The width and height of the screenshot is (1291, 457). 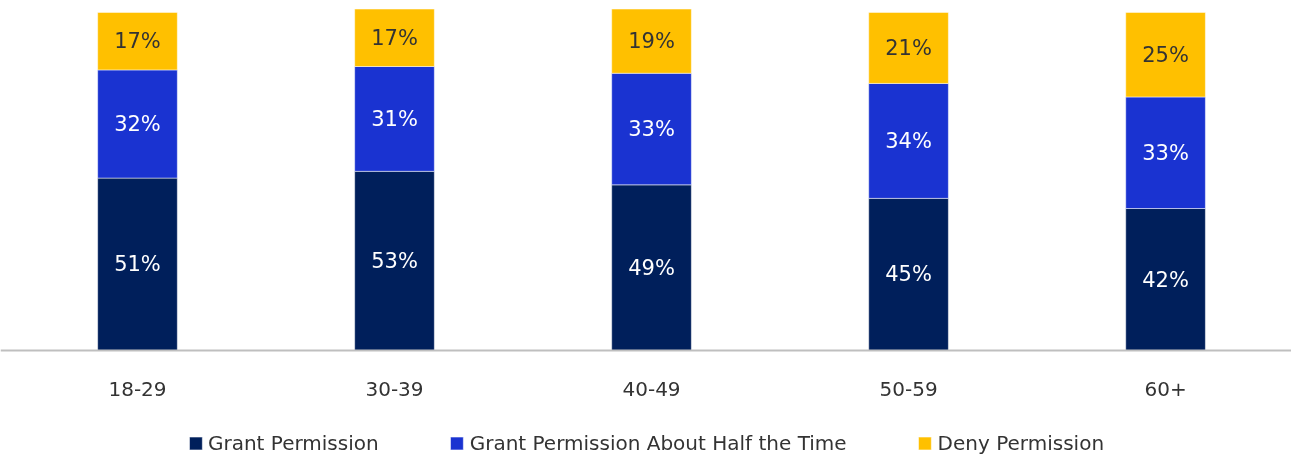 I want to click on data-label: 49%, so click(x=651, y=267).